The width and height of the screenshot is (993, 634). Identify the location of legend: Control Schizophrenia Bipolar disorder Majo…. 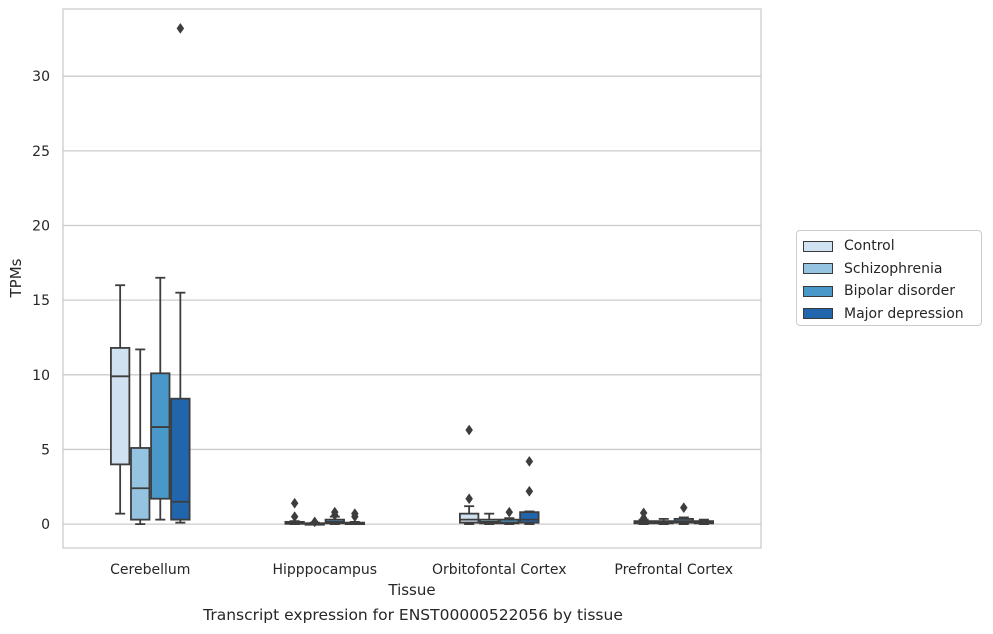
(889, 278).